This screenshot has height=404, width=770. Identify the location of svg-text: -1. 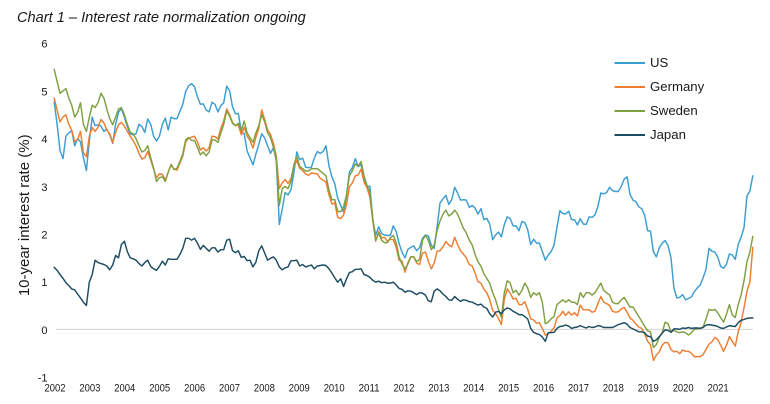
(43, 379).